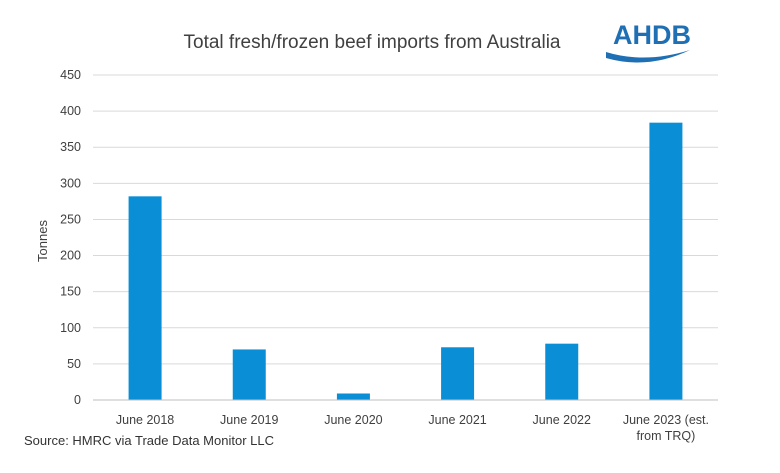 This screenshot has width=780, height=473. What do you see at coordinates (70, 328) in the screenshot?
I see `y-tick-label: 100` at bounding box center [70, 328].